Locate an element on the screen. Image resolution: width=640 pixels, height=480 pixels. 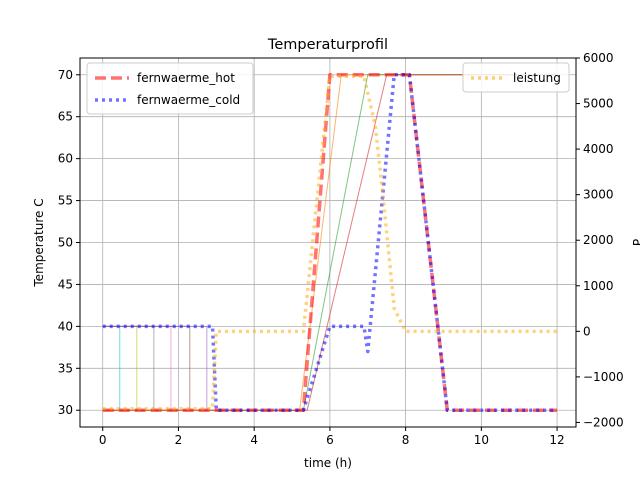
legend-right: leistung is located at coordinates (516, 77).